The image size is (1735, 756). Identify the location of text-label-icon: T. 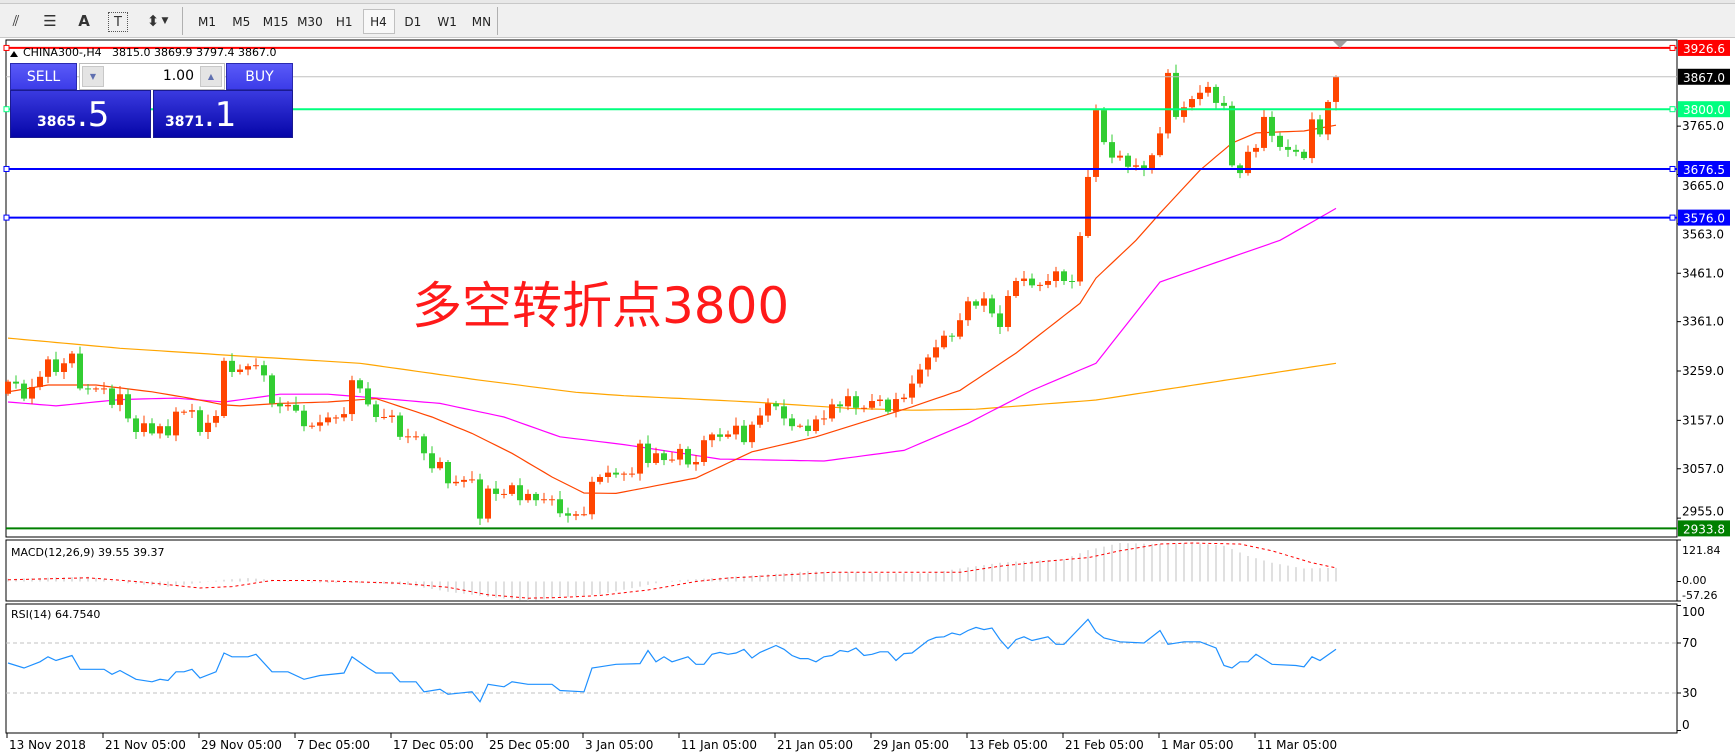
(118, 22).